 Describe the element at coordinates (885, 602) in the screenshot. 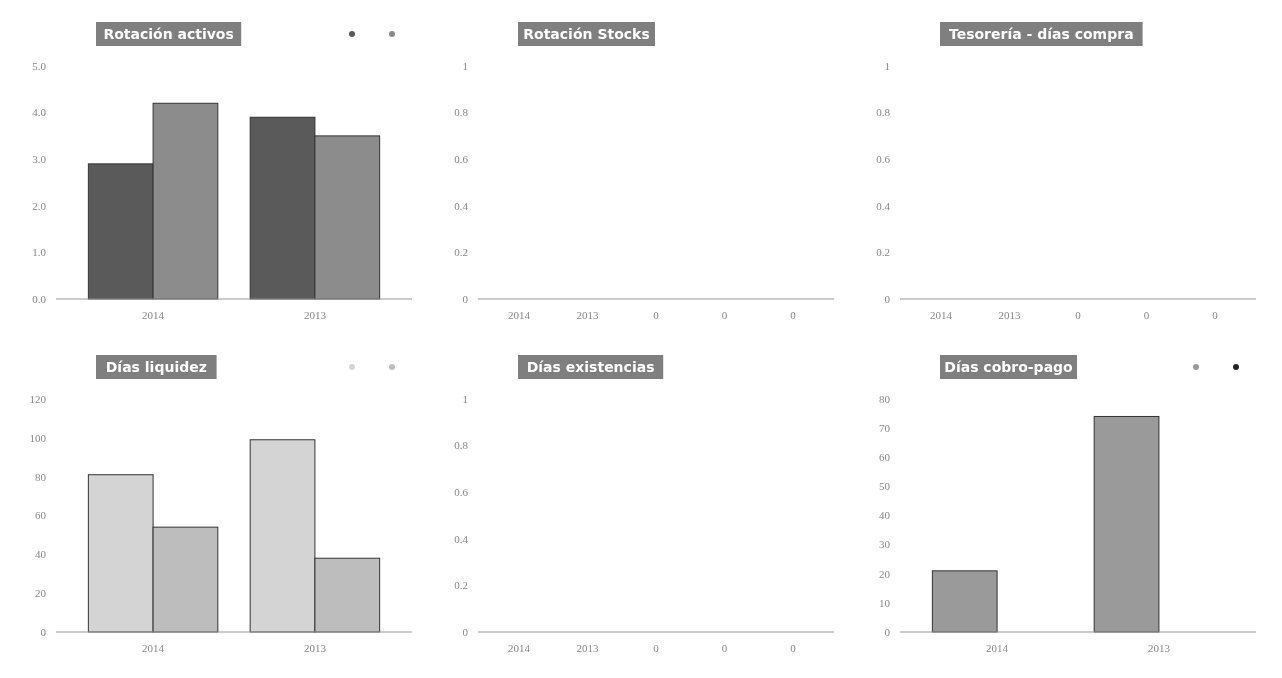

I see `y-tick-label: 10` at that location.